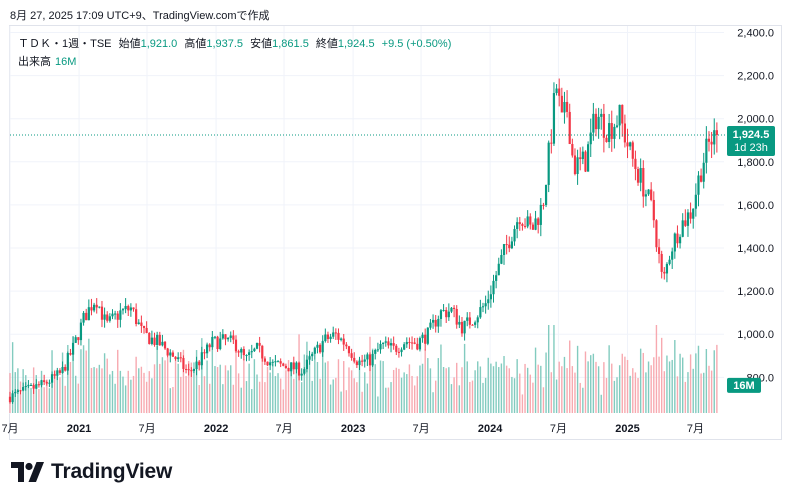 The width and height of the screenshot is (793, 502). I want to click on x-tick-label: 2024, so click(490, 429).